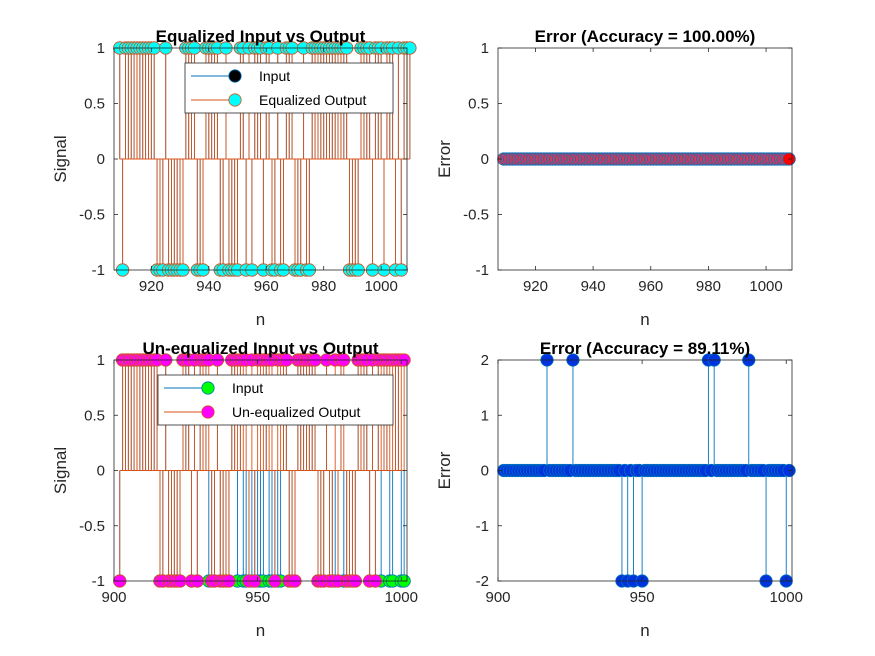  I want to click on legend: Input Un-equalized Output, so click(275, 400).